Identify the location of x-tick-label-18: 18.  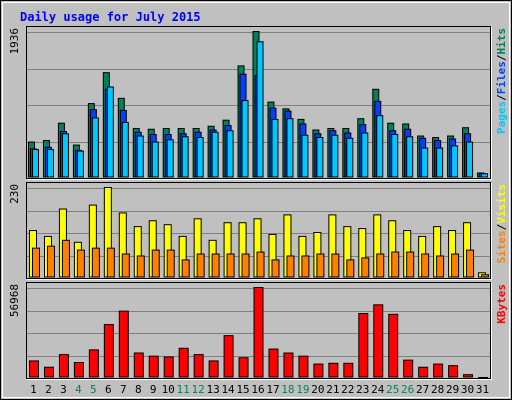
(287, 389).